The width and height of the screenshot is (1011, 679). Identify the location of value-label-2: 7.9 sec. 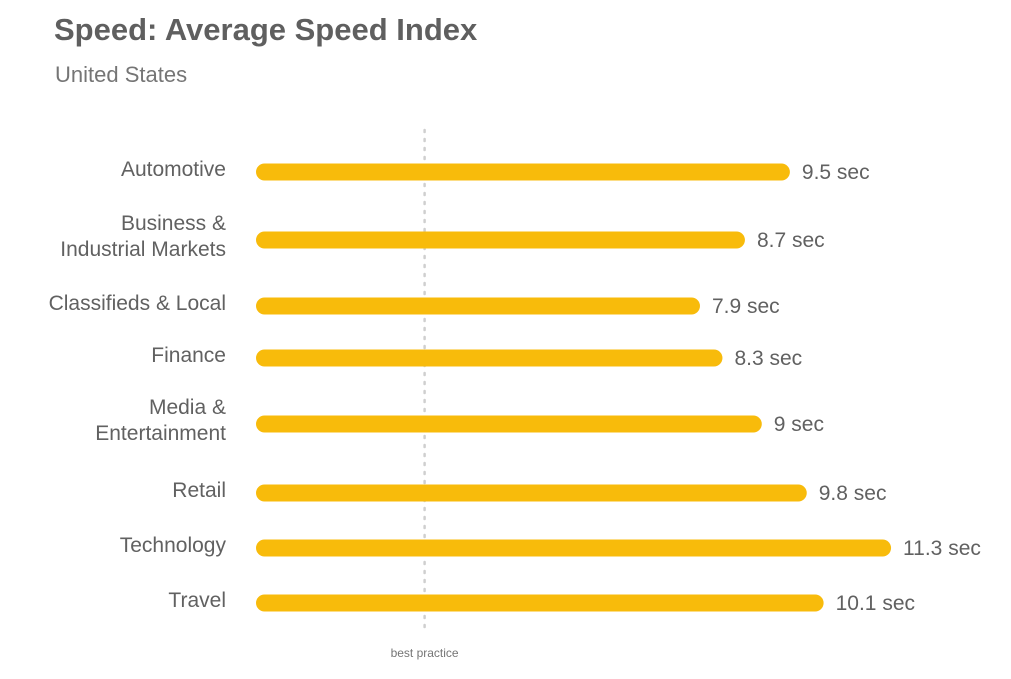
(746, 306).